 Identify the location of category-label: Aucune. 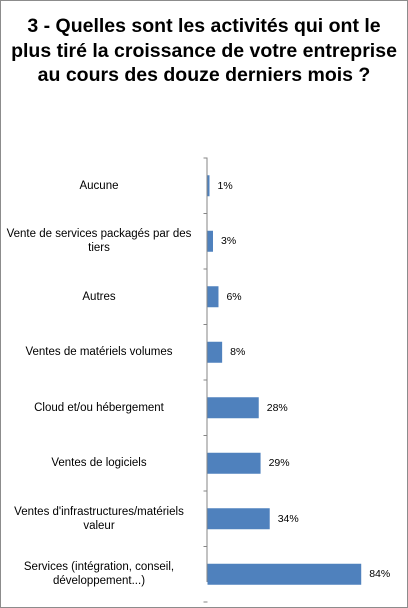
(99, 185).